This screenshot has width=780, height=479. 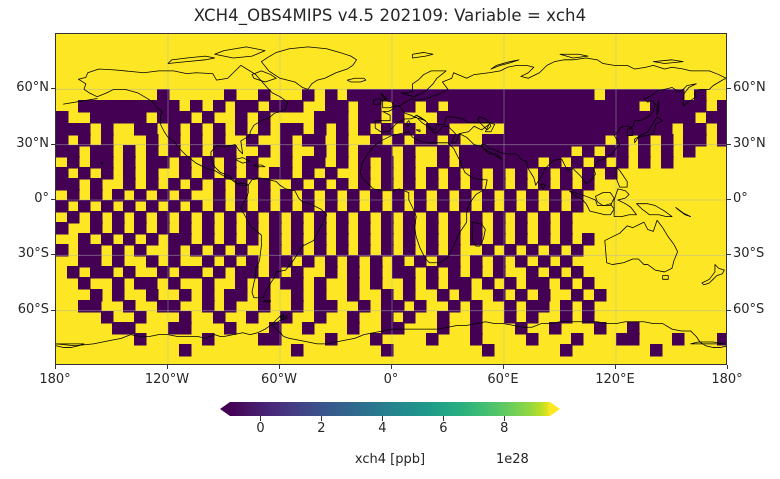 What do you see at coordinates (443, 428) in the screenshot?
I see `colorbar-tick-label-3: 6` at bounding box center [443, 428].